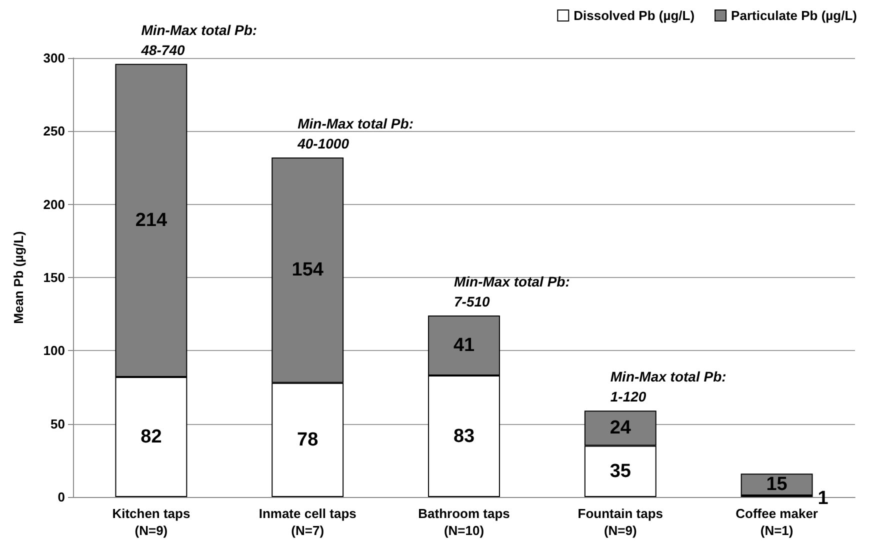  Describe the element at coordinates (307, 522) in the screenshot. I see `x-tick-label: Inmate cell taps (N=7)` at that location.